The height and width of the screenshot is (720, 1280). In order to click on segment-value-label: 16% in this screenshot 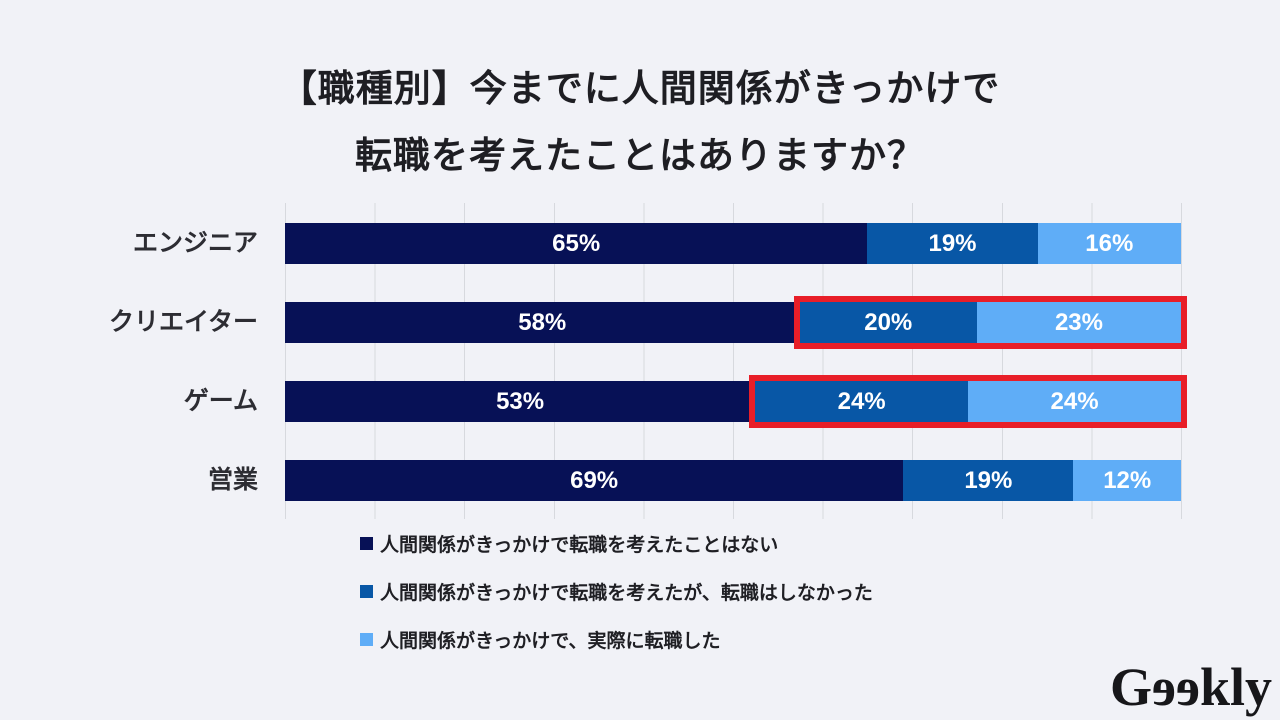, I will do `click(1109, 243)`.